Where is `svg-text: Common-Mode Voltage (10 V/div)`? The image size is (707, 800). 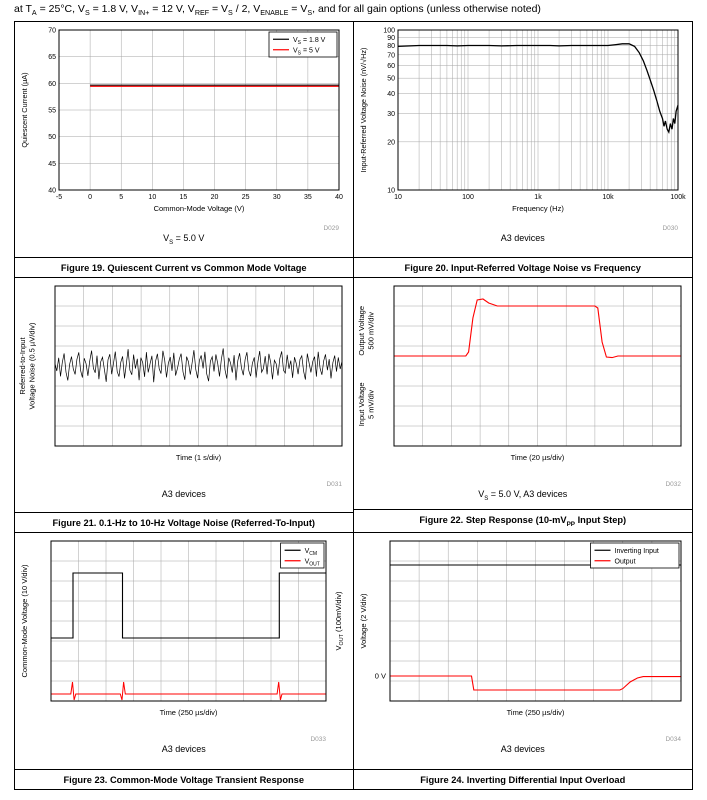 svg-text: Common-Mode Voltage (10 V/div) is located at coordinates (24, 620).